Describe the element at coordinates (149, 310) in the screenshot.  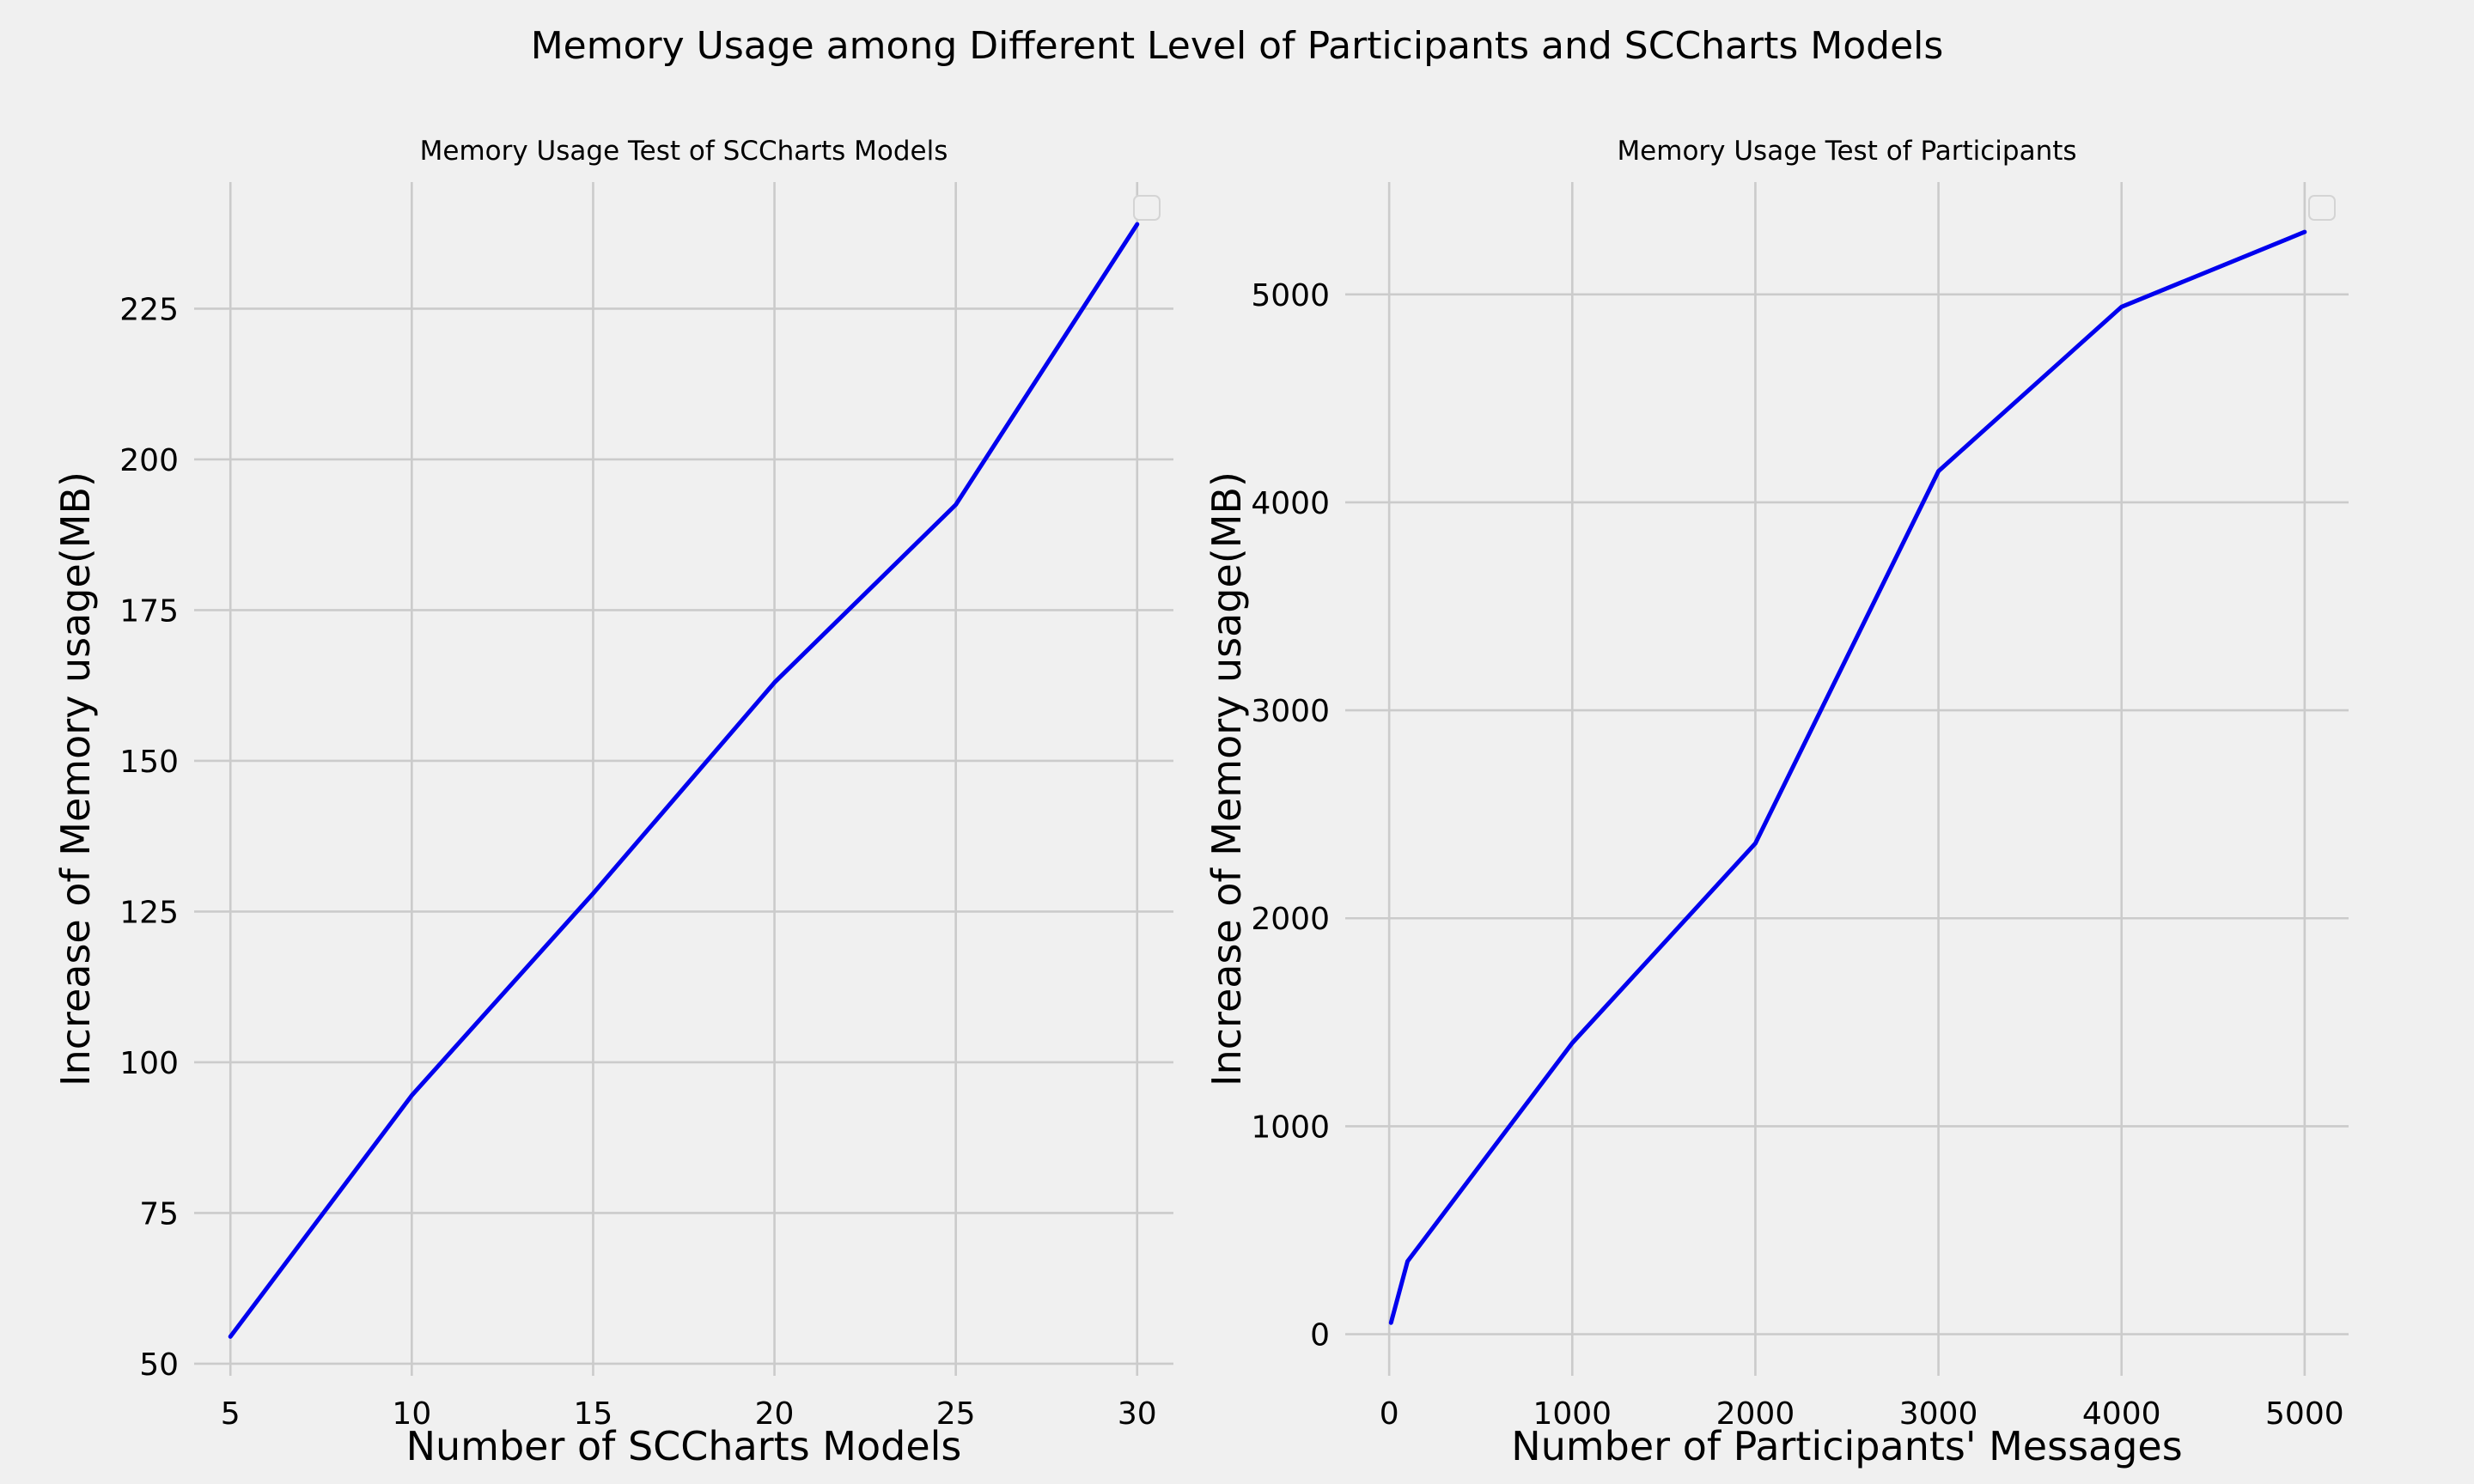
I see `y-tick-label: 225` at that location.